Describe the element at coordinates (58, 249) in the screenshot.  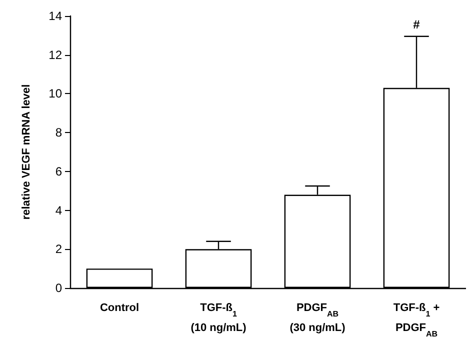
I see `y-tick-label: 2` at that location.